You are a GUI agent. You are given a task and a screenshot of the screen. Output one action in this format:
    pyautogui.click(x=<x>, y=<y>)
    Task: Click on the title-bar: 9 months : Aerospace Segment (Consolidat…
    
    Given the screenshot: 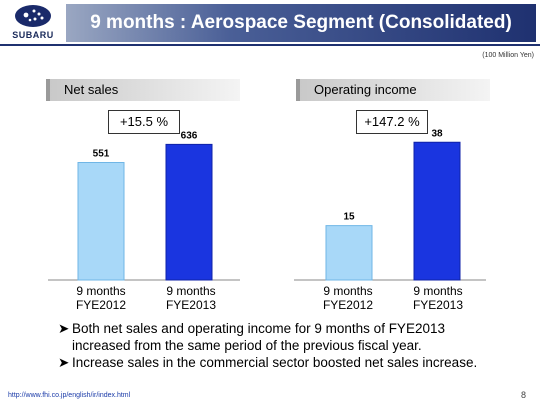 What is the action you would take?
    pyautogui.click(x=301, y=23)
    